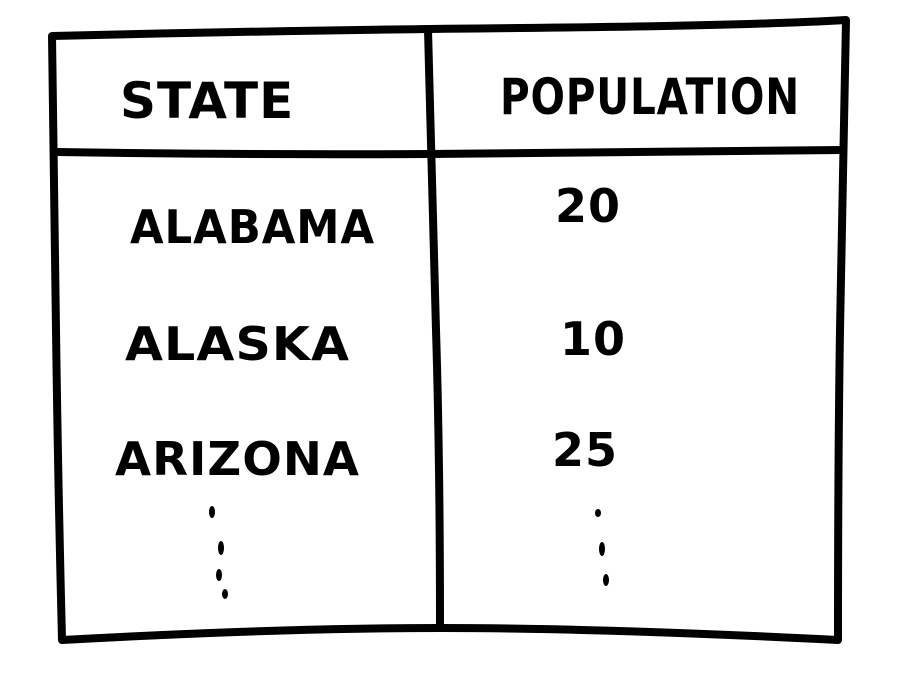 The width and height of the screenshot is (908, 682). What do you see at coordinates (218, 552) in the screenshot?
I see `continuation-dots-state` at bounding box center [218, 552].